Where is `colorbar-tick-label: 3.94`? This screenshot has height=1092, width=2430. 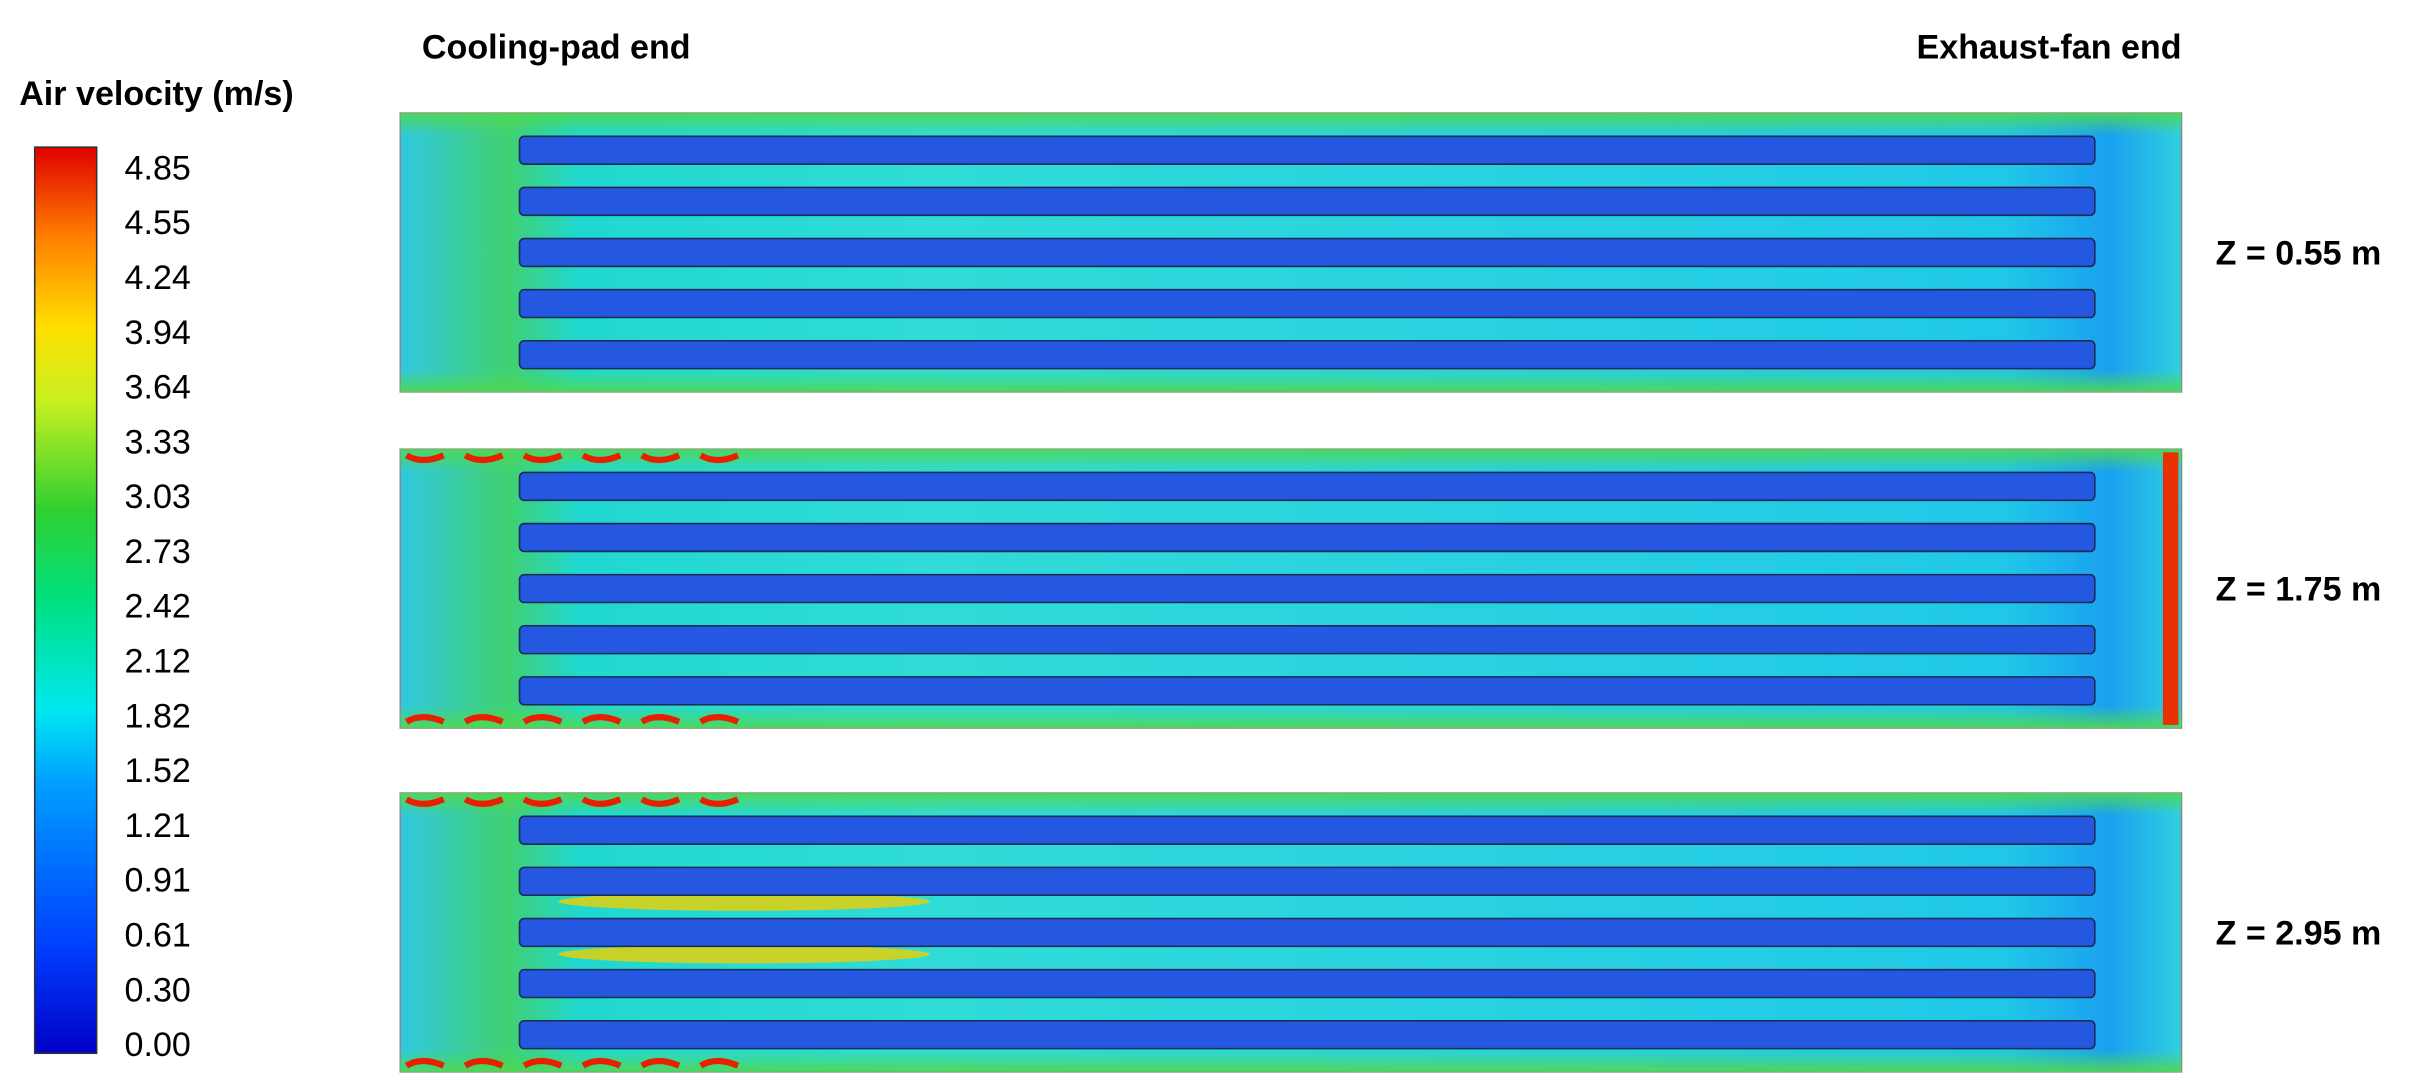 colorbar-tick-label: 3.94 is located at coordinates (158, 333).